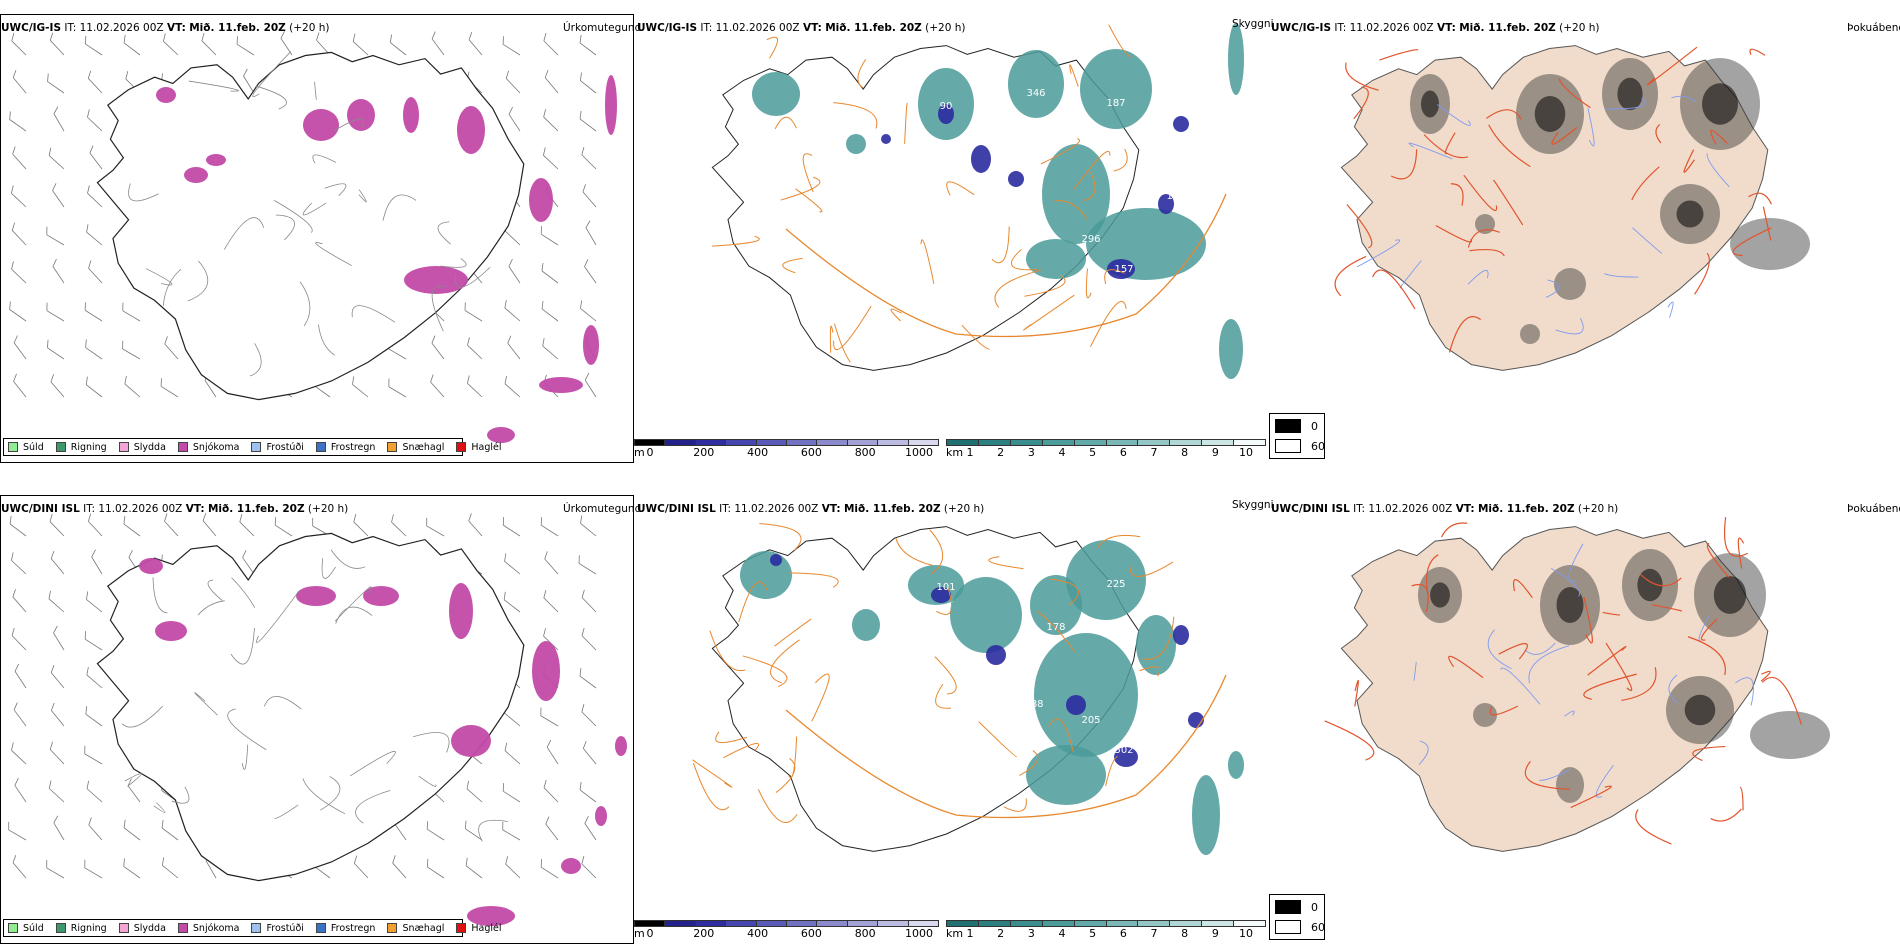 The image size is (1900, 950). What do you see at coordinates (602, 509) in the screenshot?
I see `precip-label-dini: Úrkomutegund` at bounding box center [602, 509].